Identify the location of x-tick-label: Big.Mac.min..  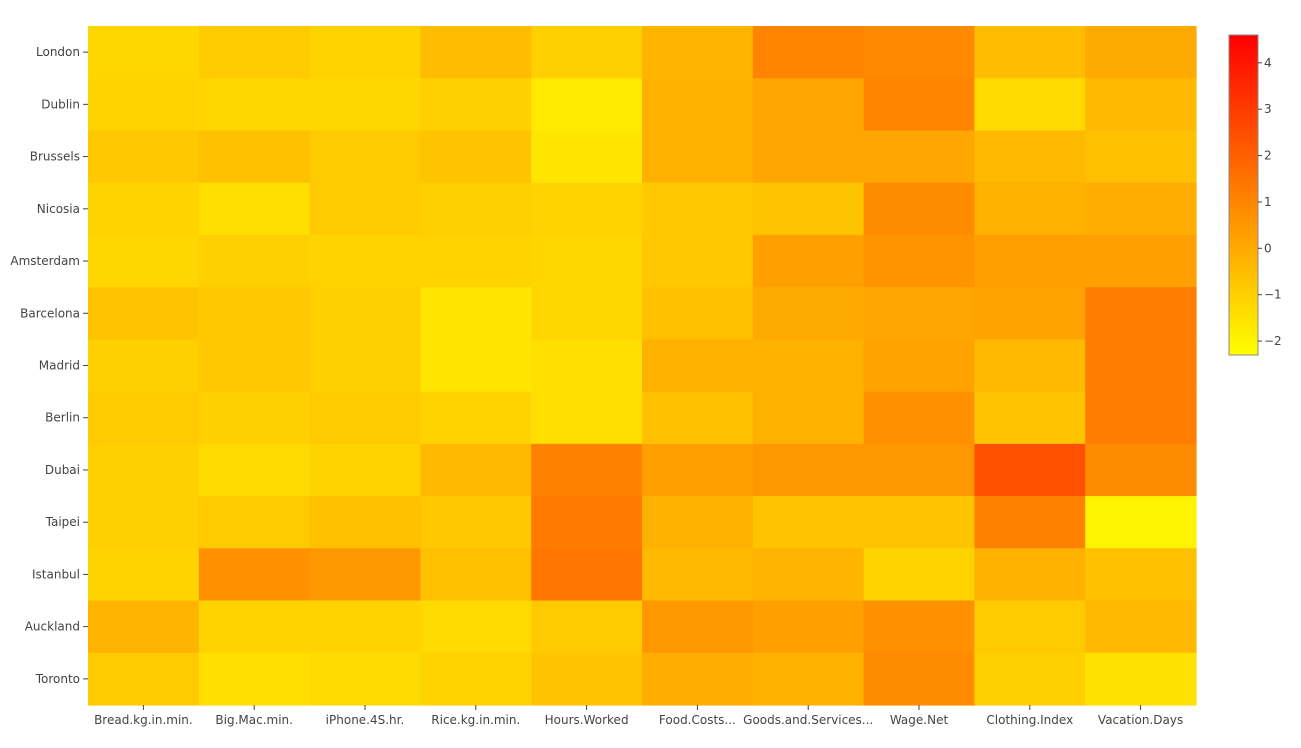
(254, 720).